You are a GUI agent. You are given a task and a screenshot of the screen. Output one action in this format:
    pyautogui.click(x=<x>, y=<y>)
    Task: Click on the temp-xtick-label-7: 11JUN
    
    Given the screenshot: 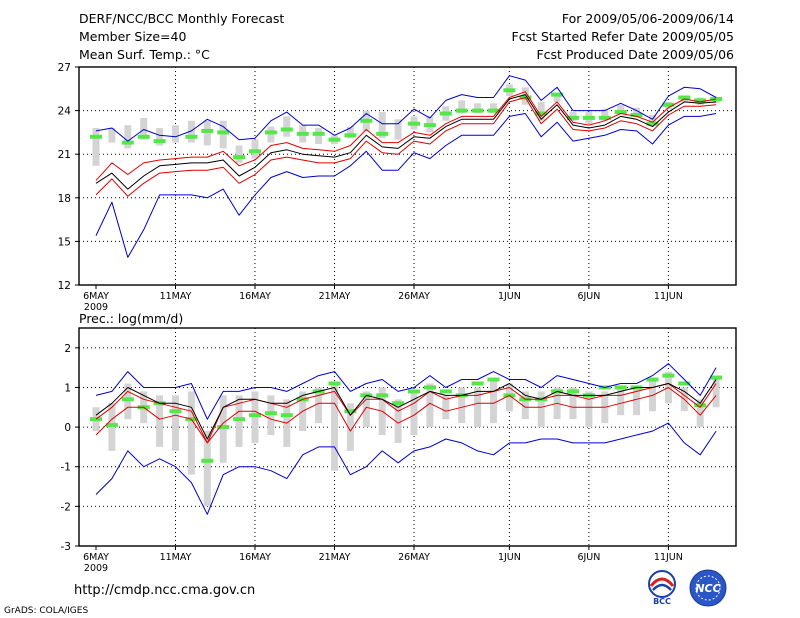 What is the action you would take?
    pyautogui.click(x=668, y=296)
    